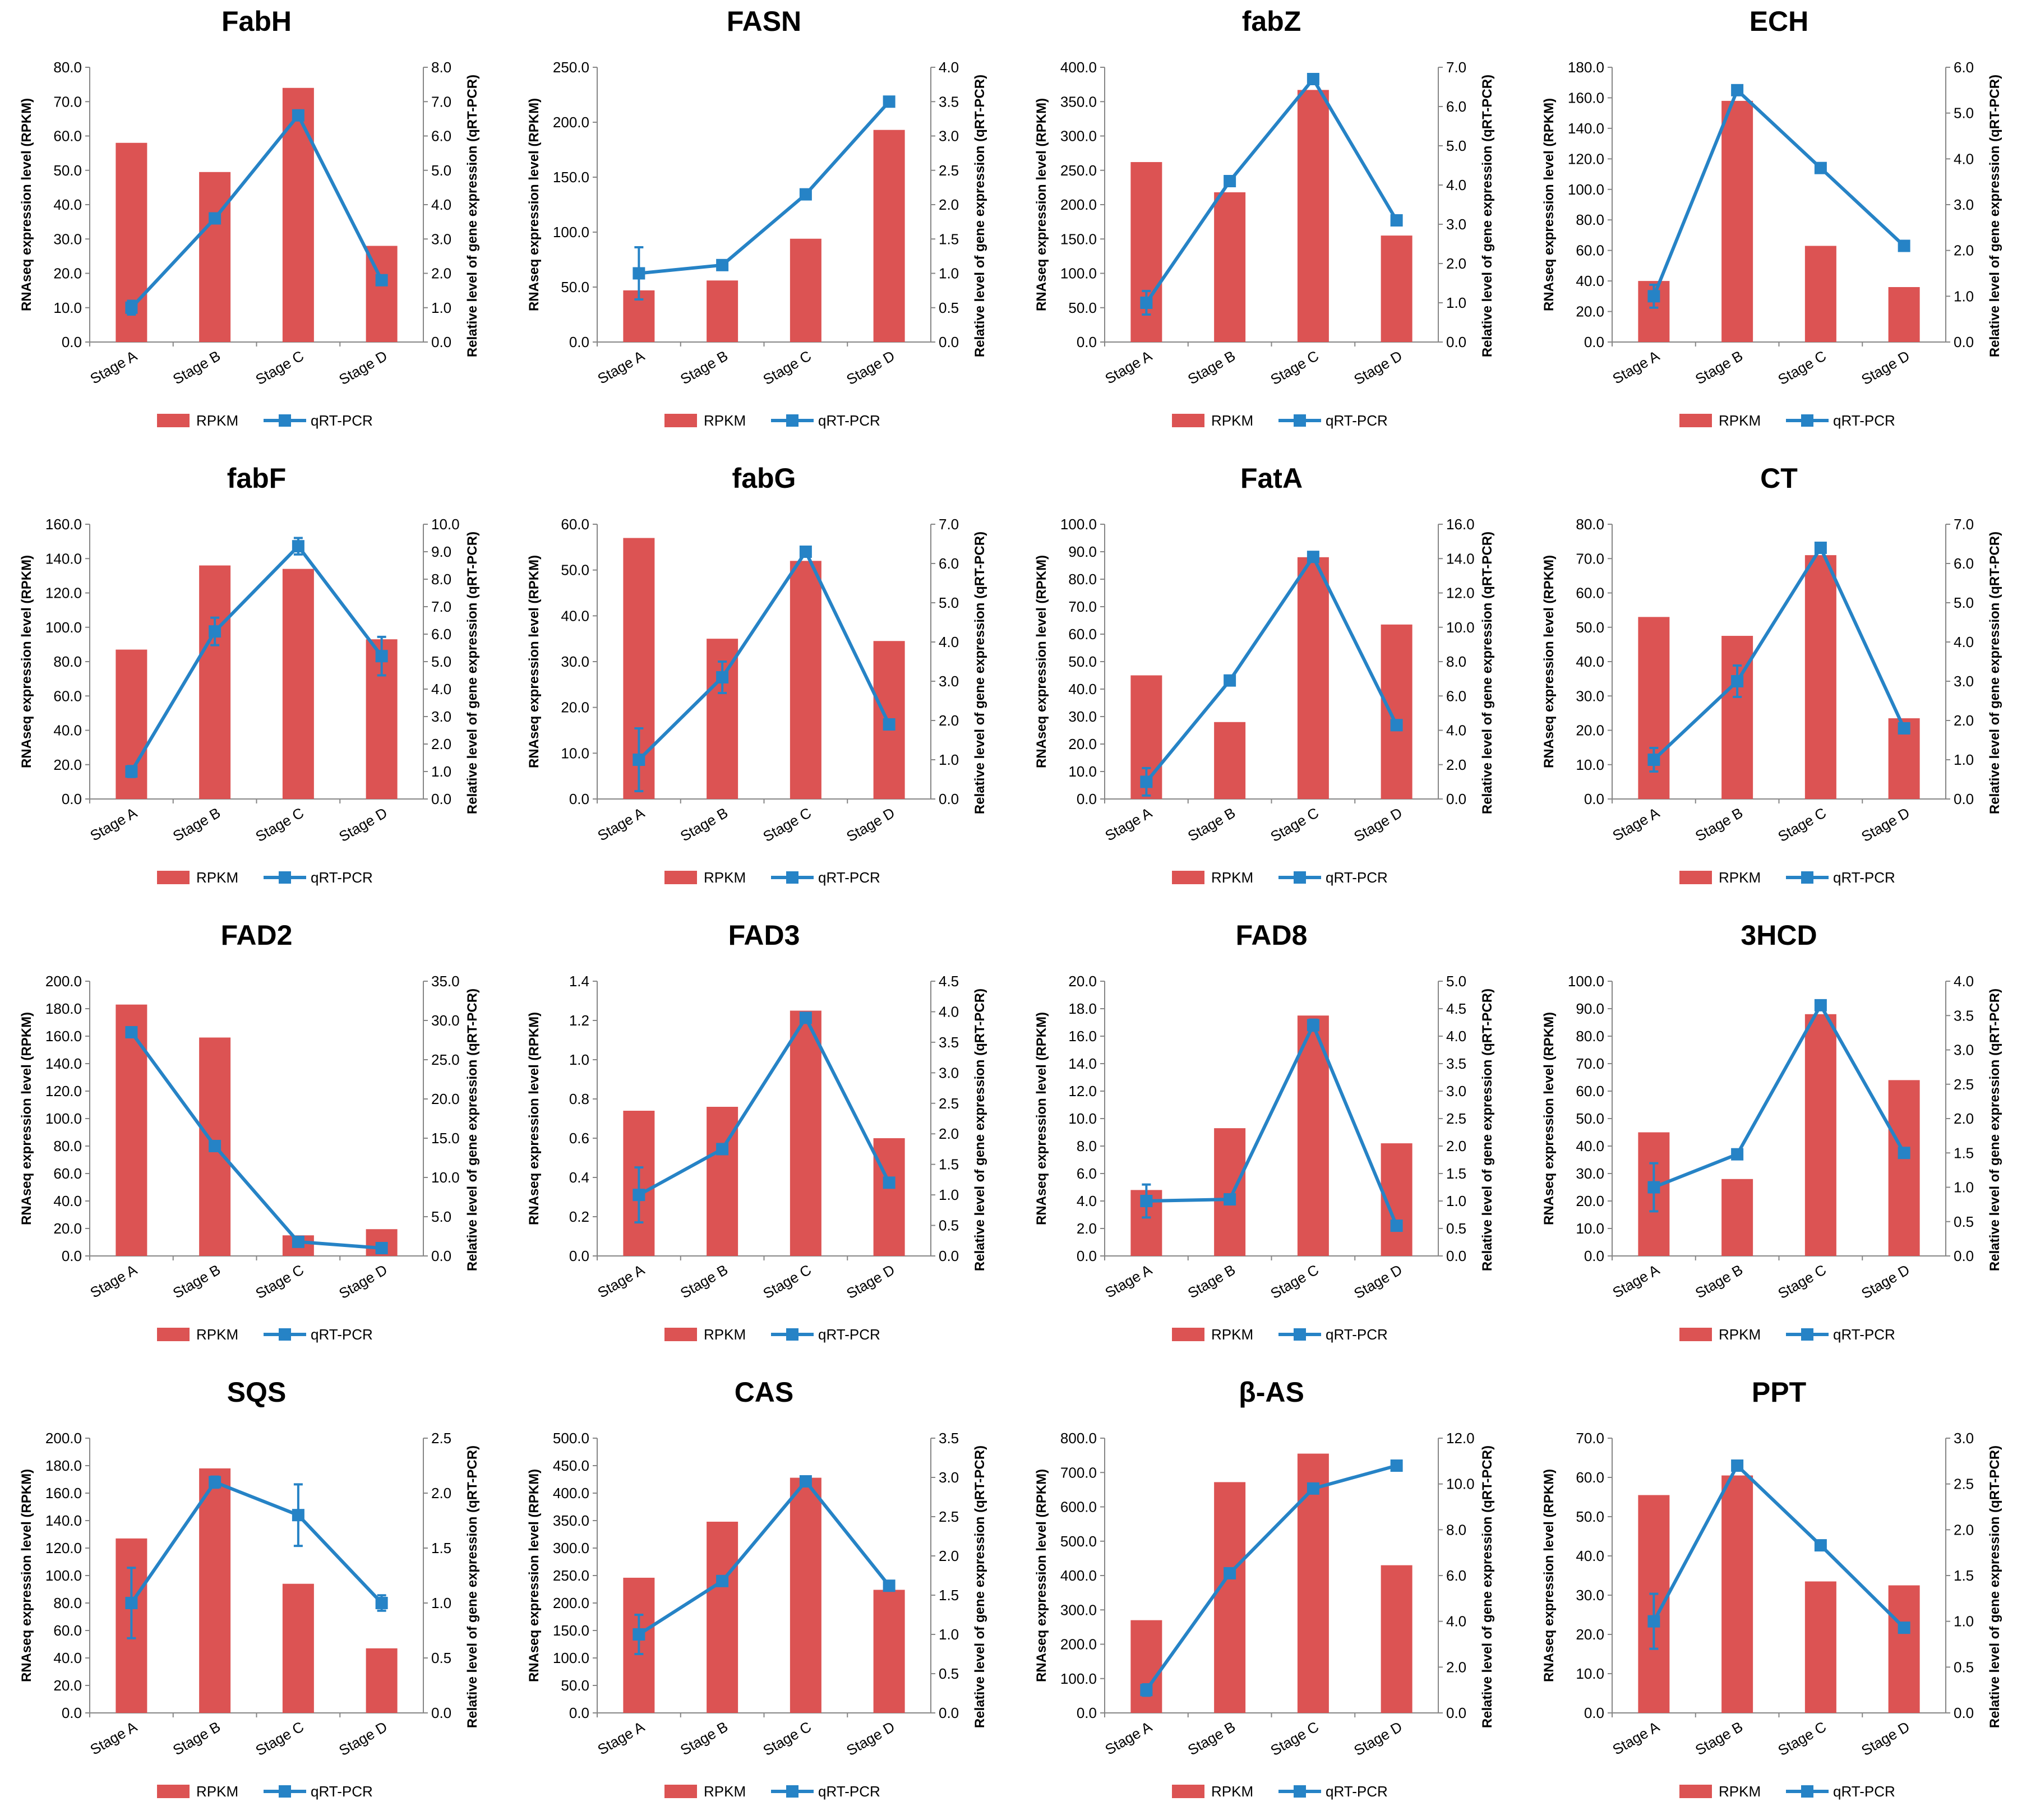 The image size is (2031, 1820). I want to click on chart-title: 3HCD, so click(1779, 936).